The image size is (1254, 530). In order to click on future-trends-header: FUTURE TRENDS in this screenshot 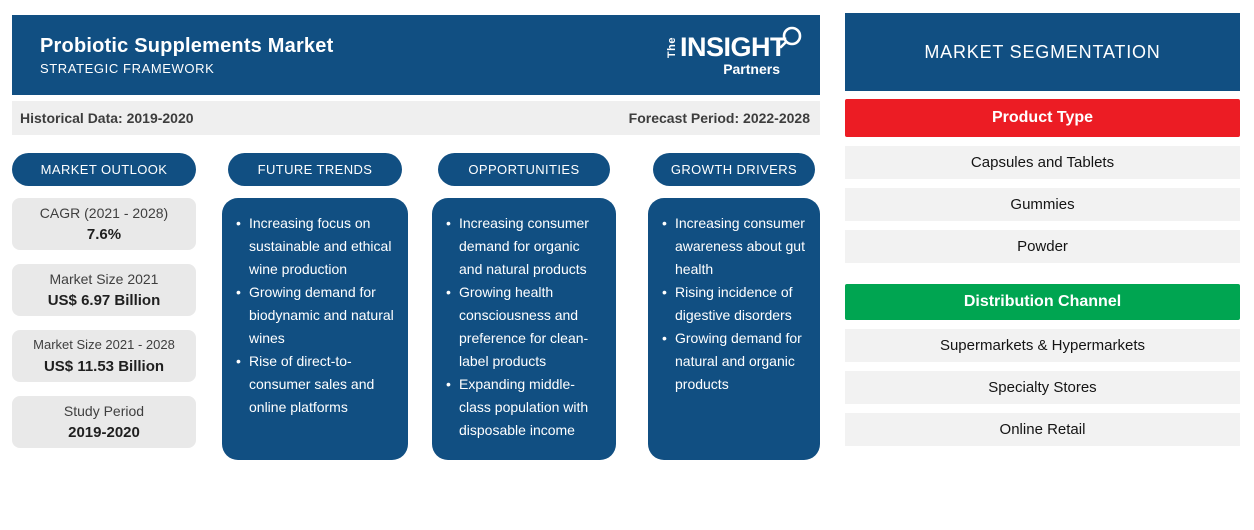, I will do `click(315, 169)`.